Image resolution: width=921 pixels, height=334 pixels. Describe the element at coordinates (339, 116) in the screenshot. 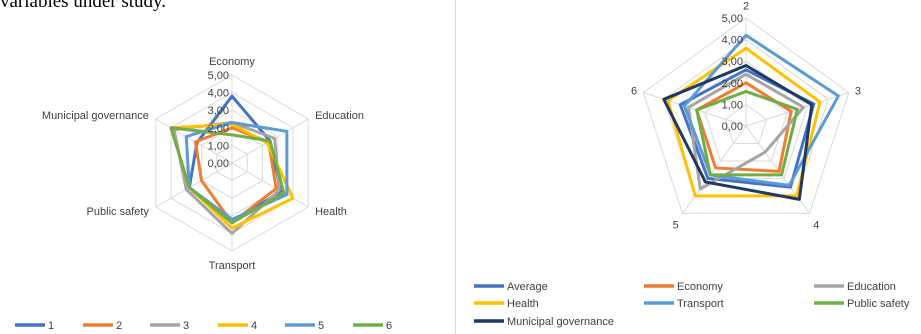

I see `axis-category-label: Education` at that location.